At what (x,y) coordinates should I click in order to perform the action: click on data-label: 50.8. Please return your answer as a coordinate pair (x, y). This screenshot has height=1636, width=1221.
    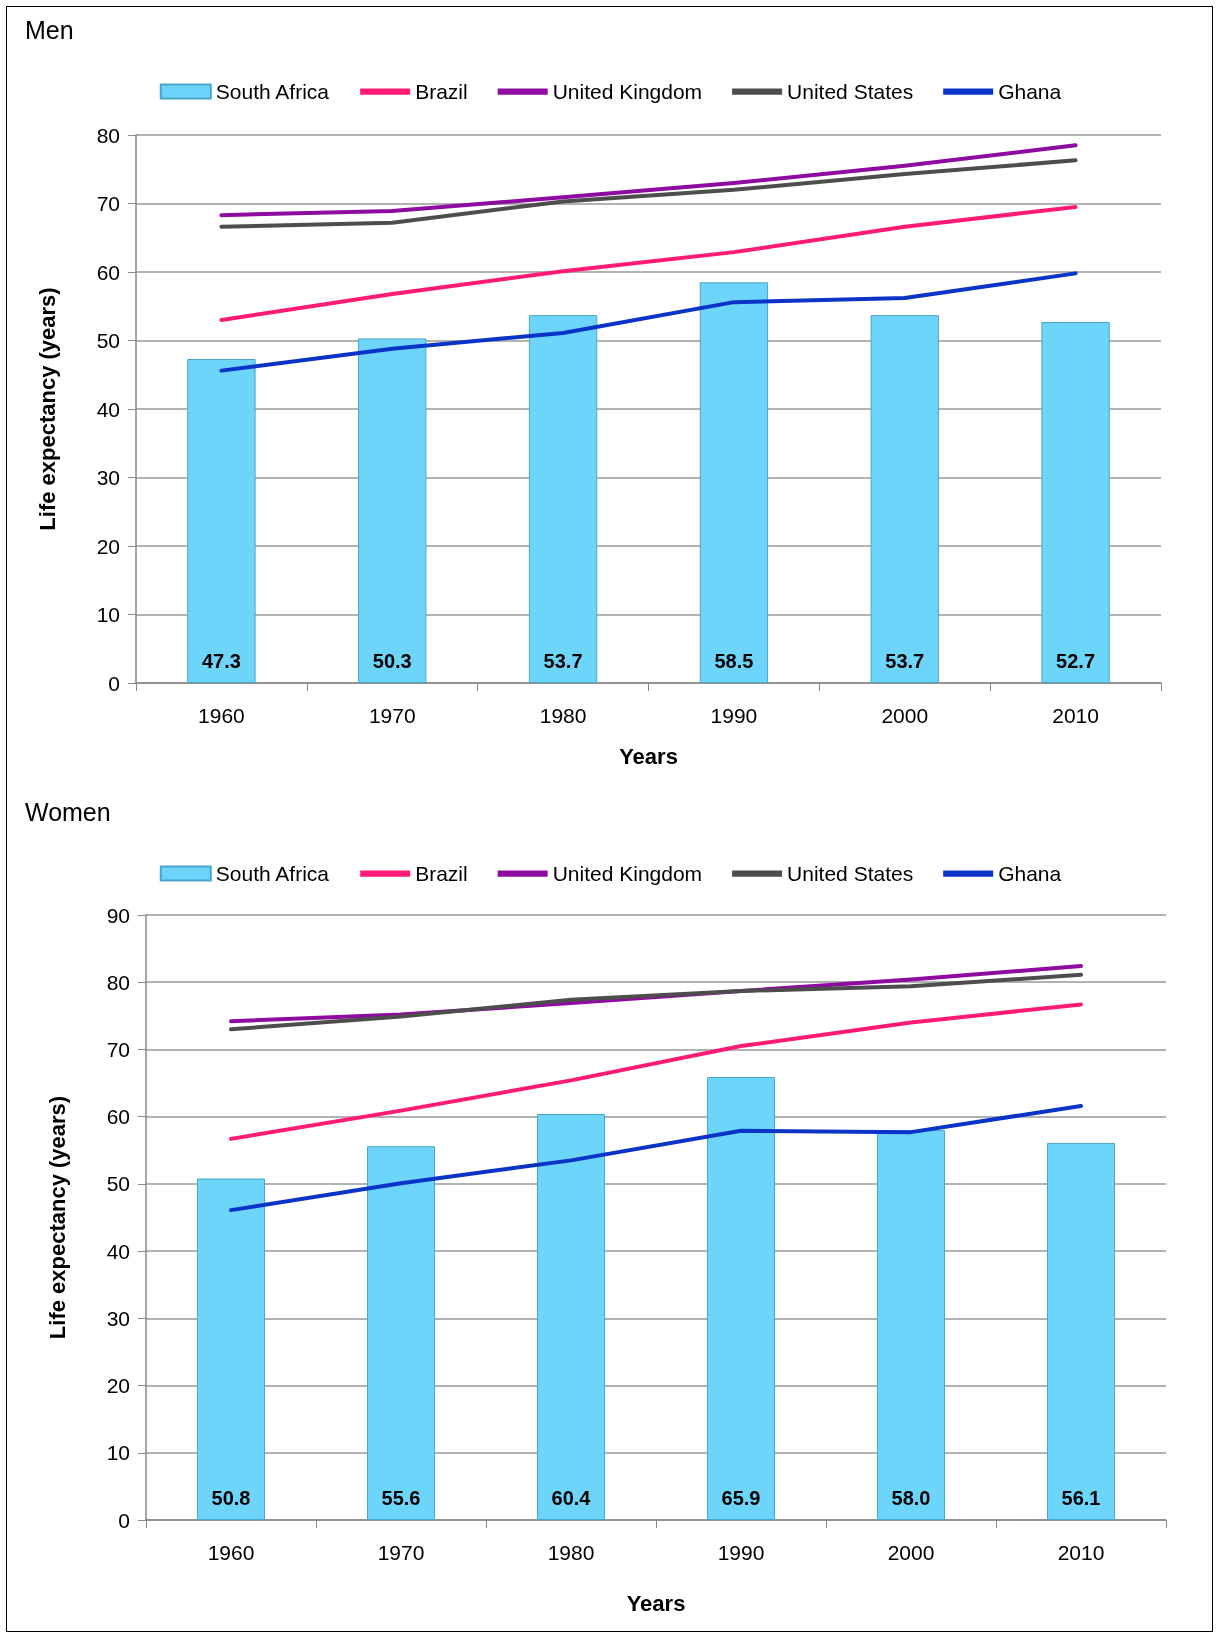
    Looking at the image, I should click on (231, 1498).